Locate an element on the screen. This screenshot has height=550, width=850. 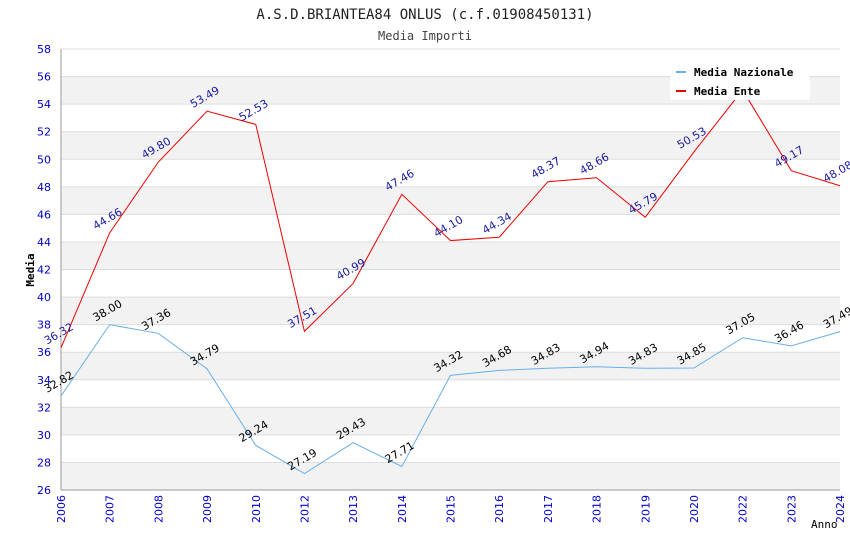
y-tick-label: 32 is located at coordinates (44, 407).